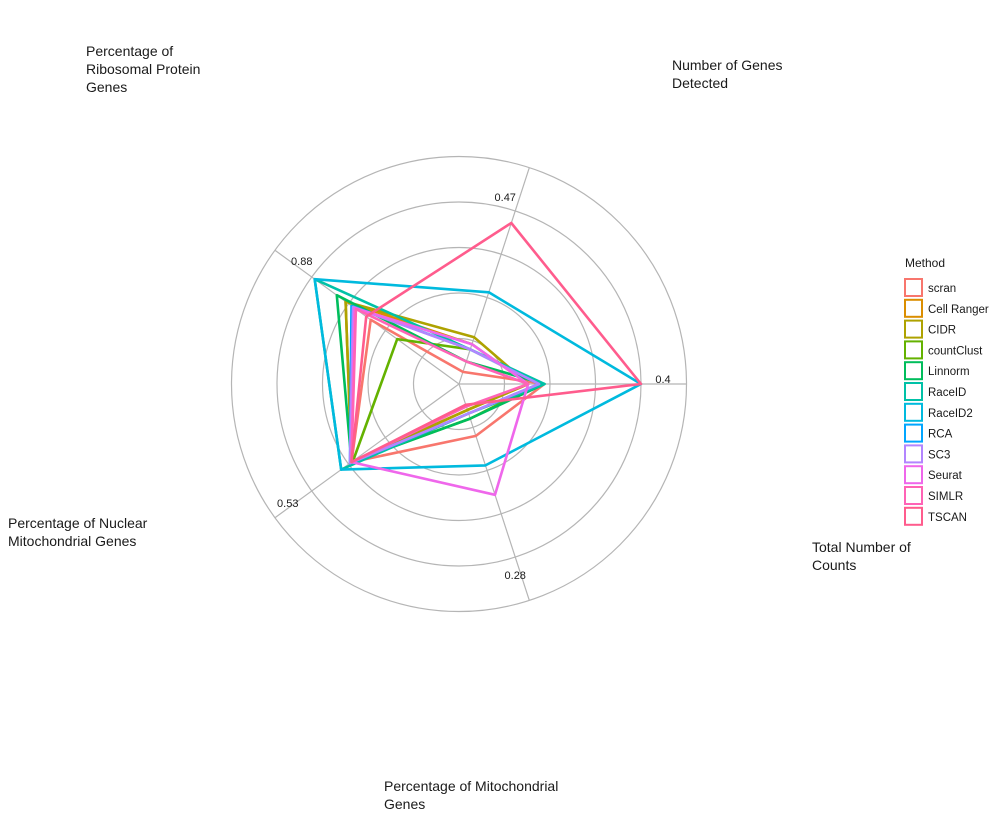 This screenshot has height=814, width=1005. I want to click on legend-swatch-cell-ranger, so click(913, 308).